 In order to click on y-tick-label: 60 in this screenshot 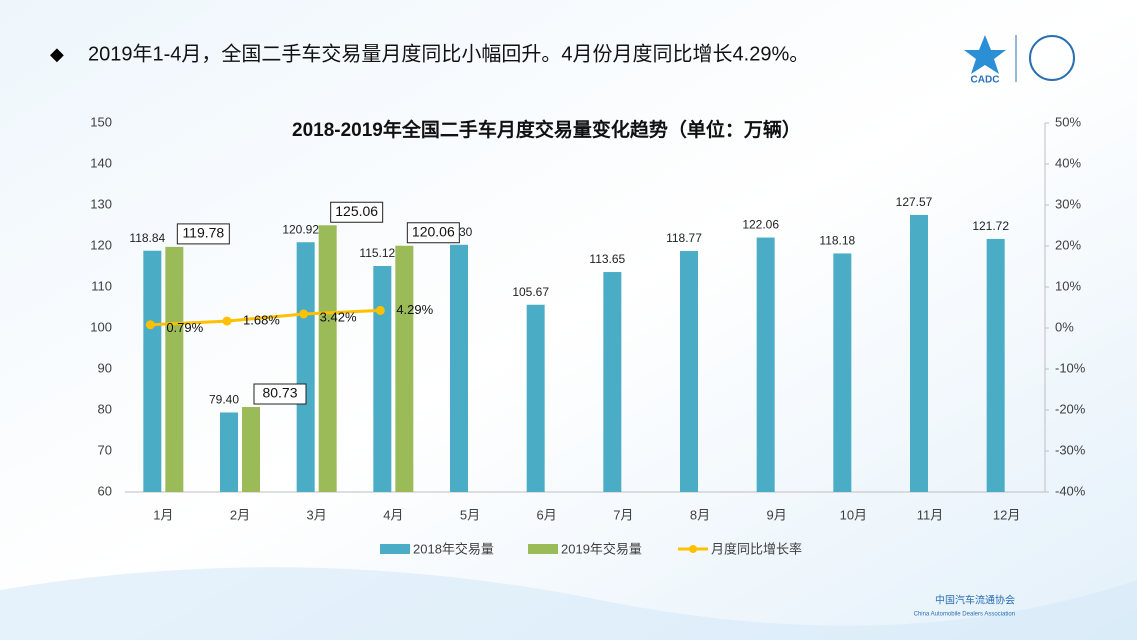, I will do `click(105, 490)`.